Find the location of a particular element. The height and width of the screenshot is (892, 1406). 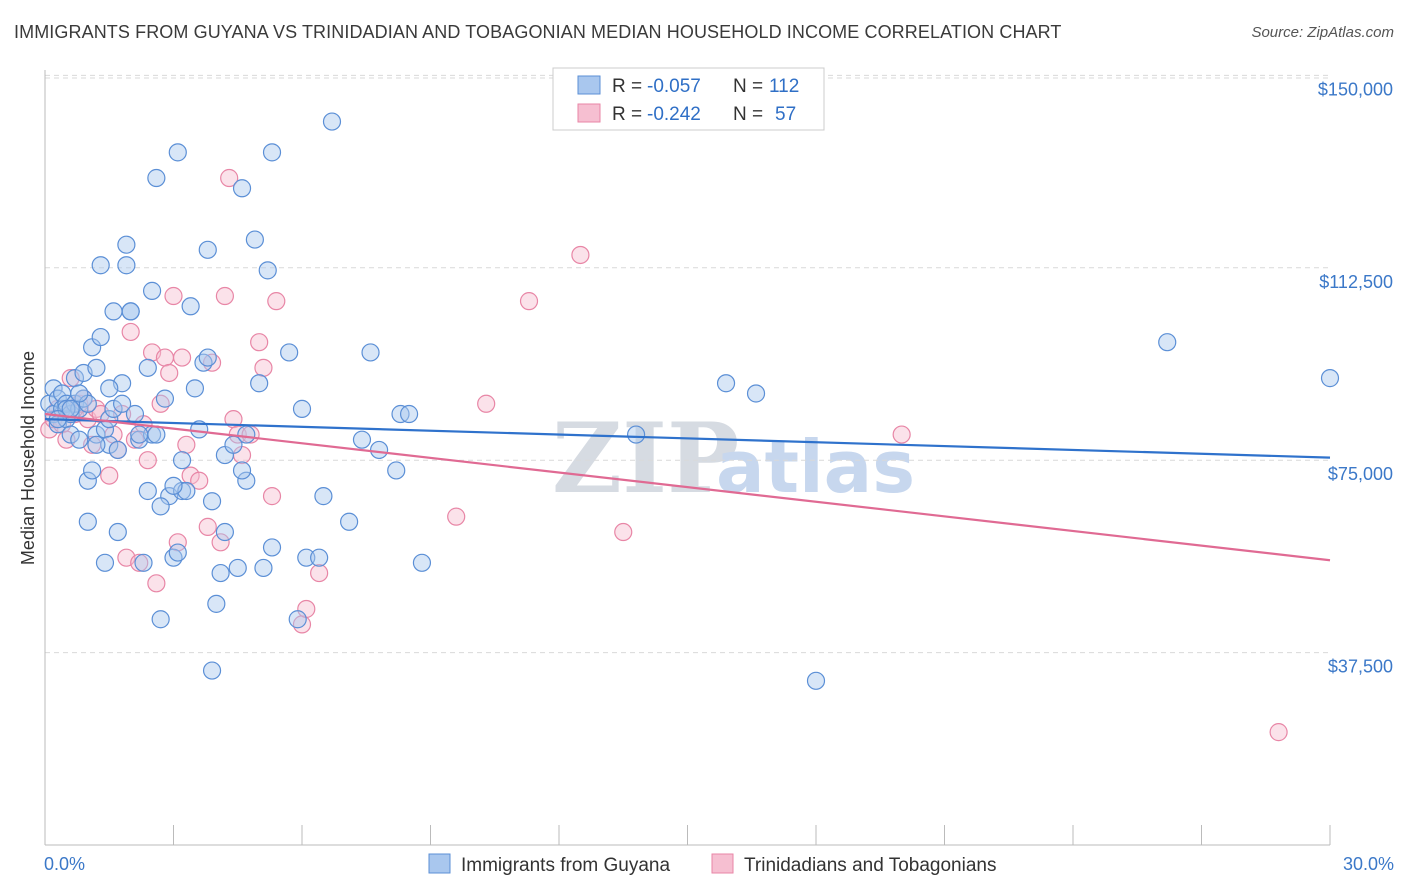

guyana-trend-line is located at coordinates (687, 438).